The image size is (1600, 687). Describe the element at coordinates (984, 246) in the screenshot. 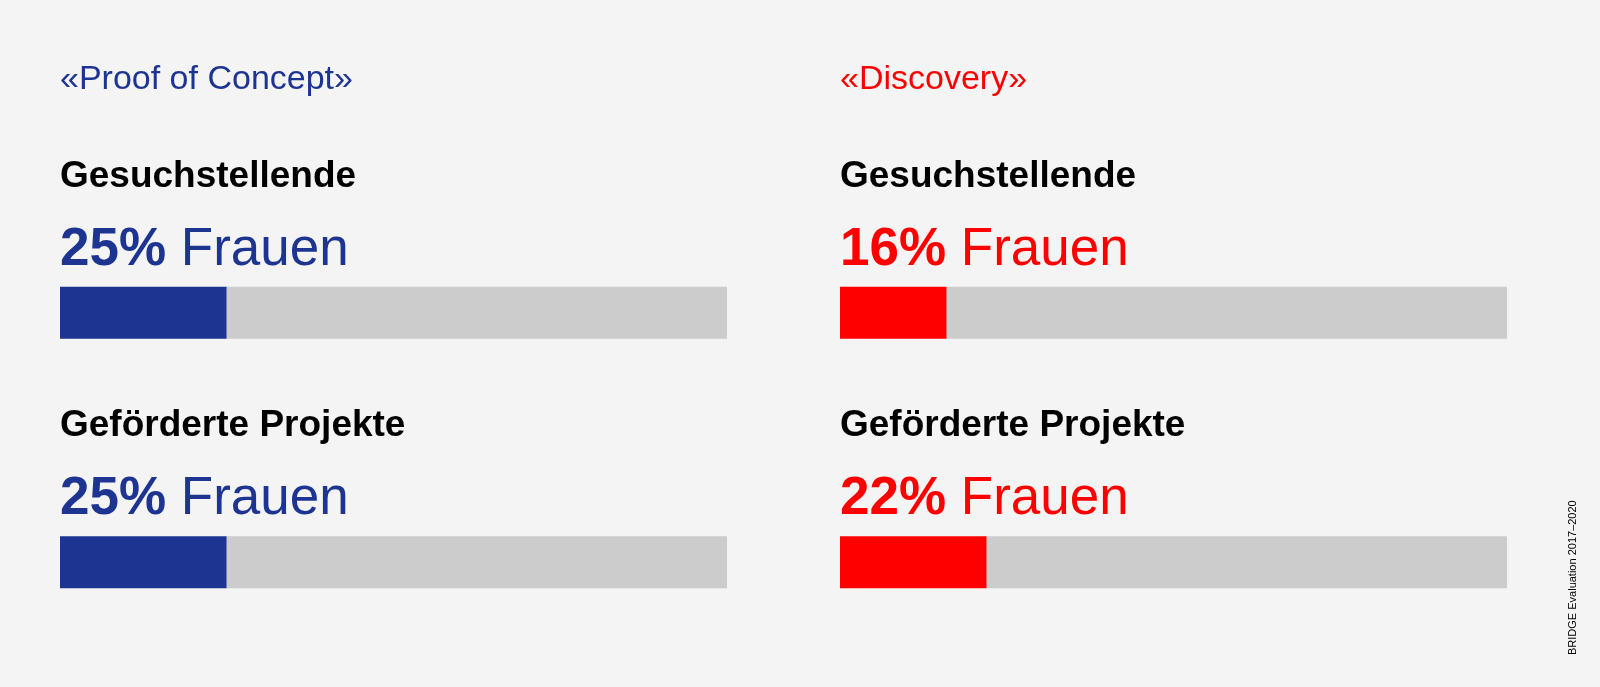

I see `data-label: 16% Frauen` at that location.